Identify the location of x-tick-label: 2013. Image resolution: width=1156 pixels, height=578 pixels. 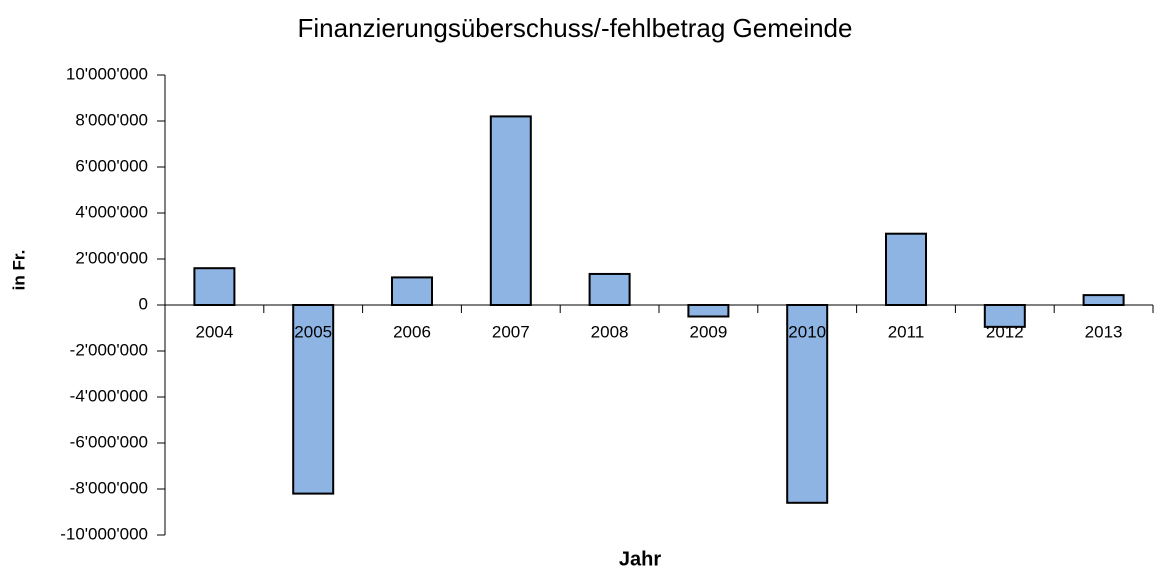
(1104, 331).